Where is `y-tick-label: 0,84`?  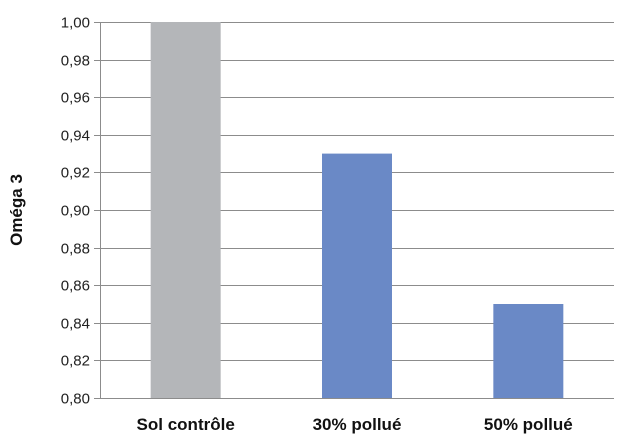 y-tick-label: 0,84 is located at coordinates (75, 324).